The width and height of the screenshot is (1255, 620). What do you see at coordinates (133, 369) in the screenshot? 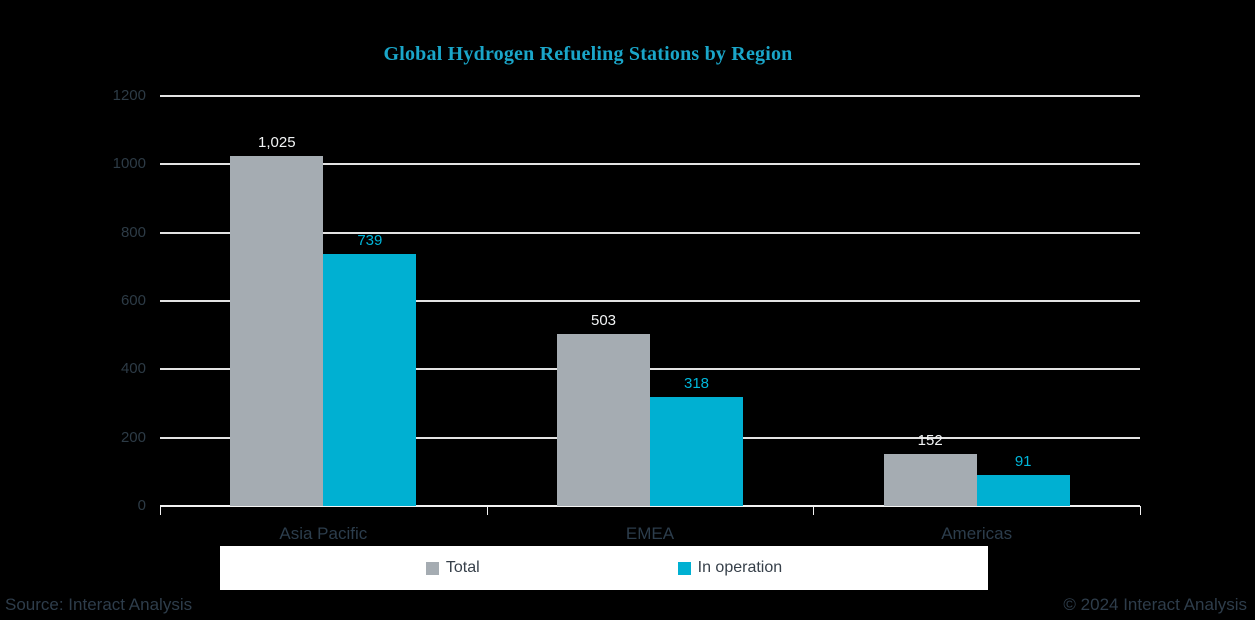
I see `y-axis-tick-label: 400` at bounding box center [133, 369].